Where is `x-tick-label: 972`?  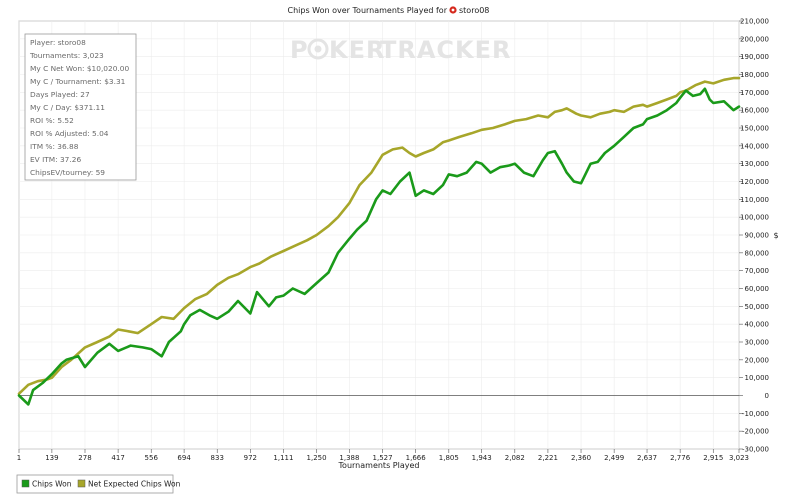 x-tick-label: 972 is located at coordinates (250, 458).